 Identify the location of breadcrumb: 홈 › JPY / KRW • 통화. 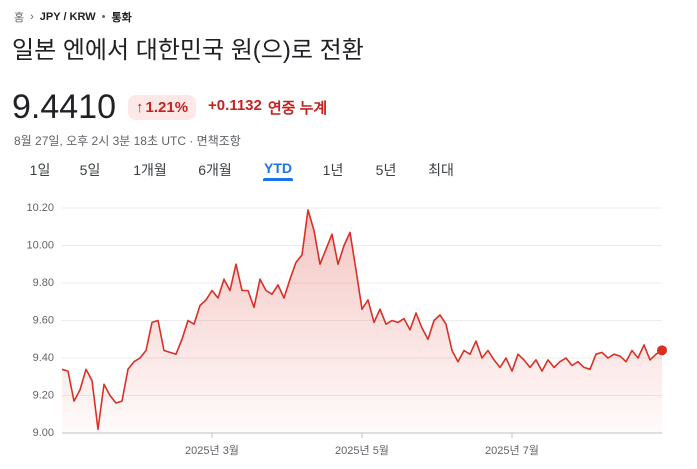
(73, 17).